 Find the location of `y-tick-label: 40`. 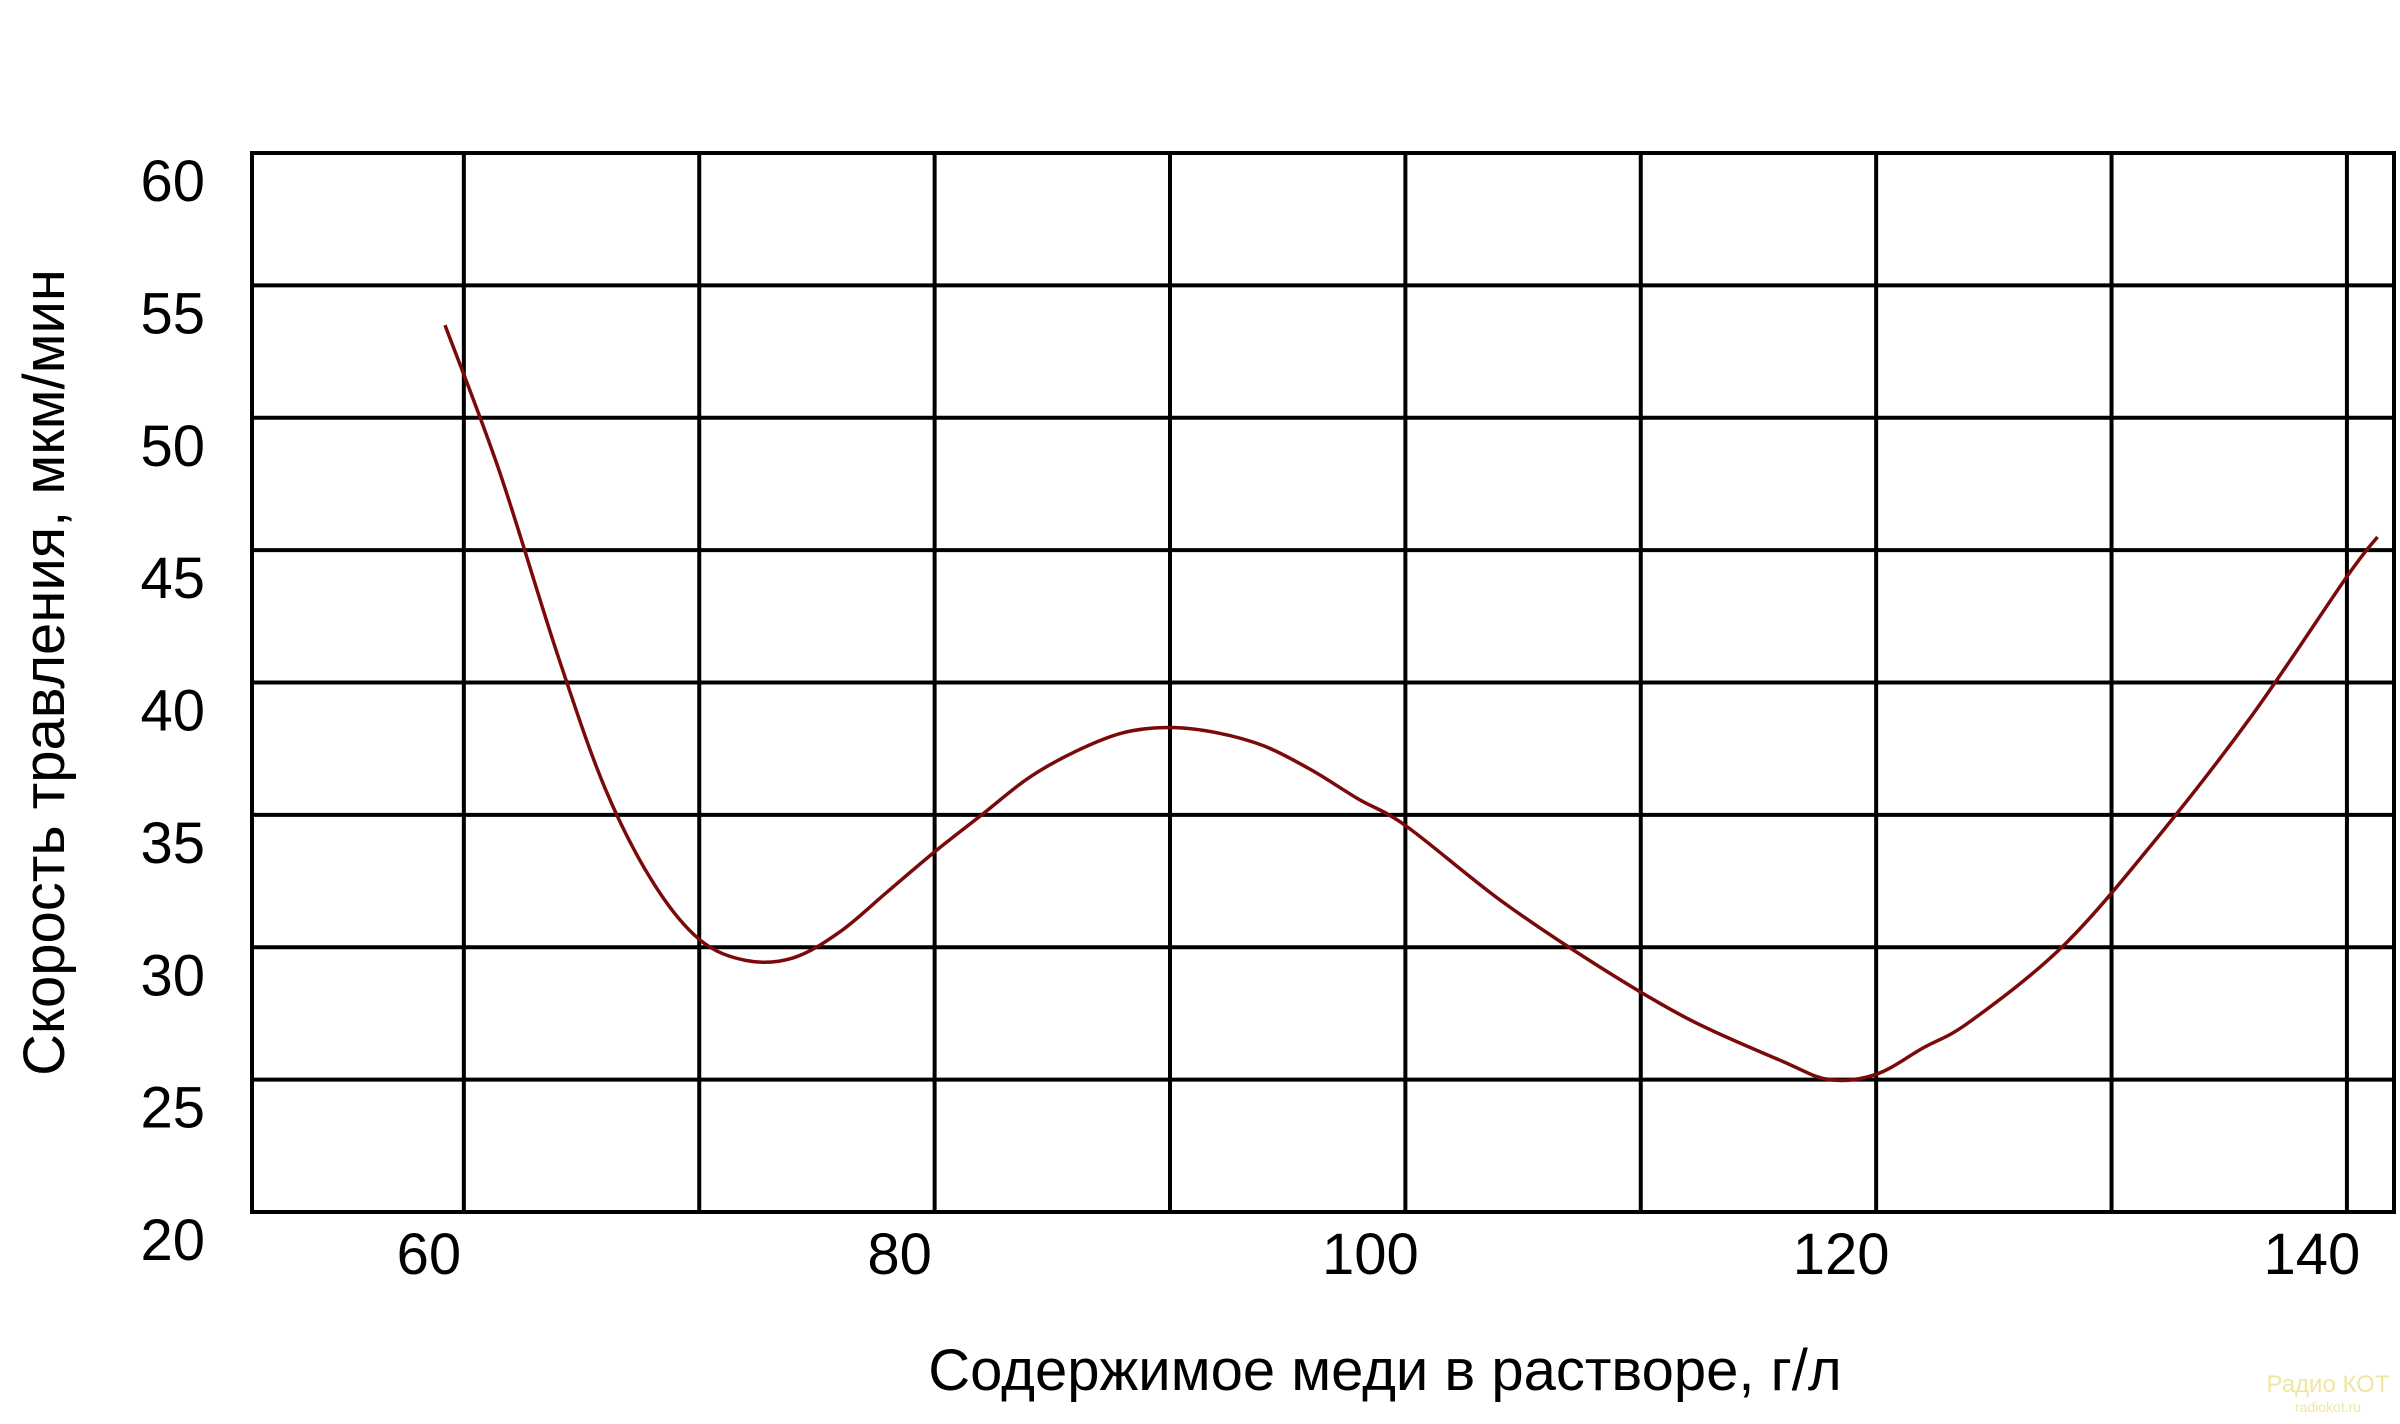

y-tick-label: 40 is located at coordinates (172, 711).